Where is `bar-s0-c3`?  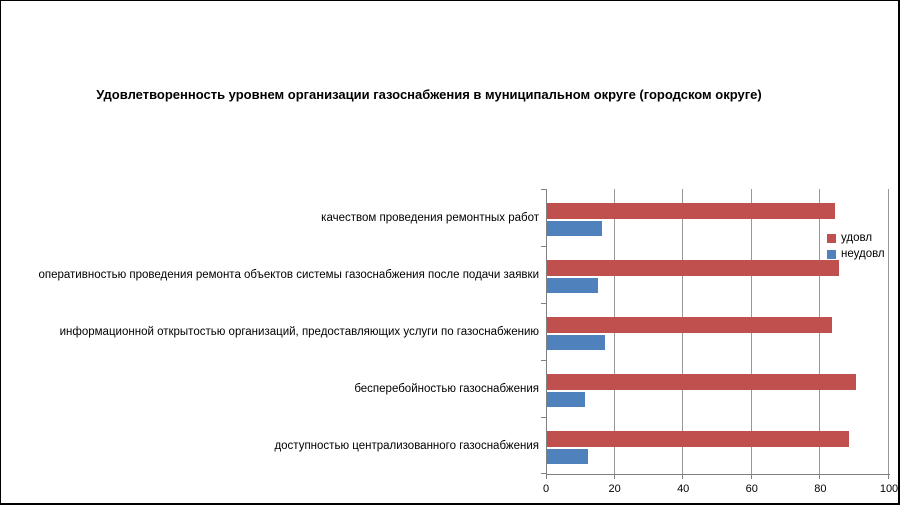
bar-s0-c3 is located at coordinates (701, 382).